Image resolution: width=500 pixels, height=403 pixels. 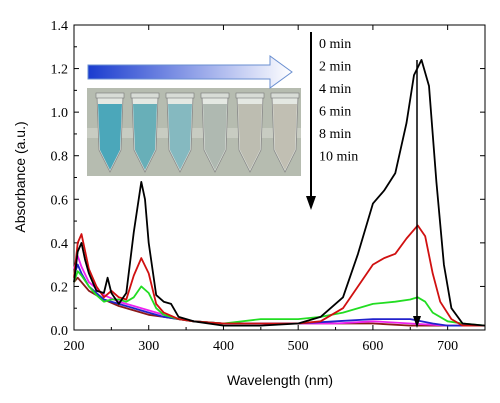 What do you see at coordinates (148, 346) in the screenshot?
I see `x-tick-label: 300` at bounding box center [148, 346].